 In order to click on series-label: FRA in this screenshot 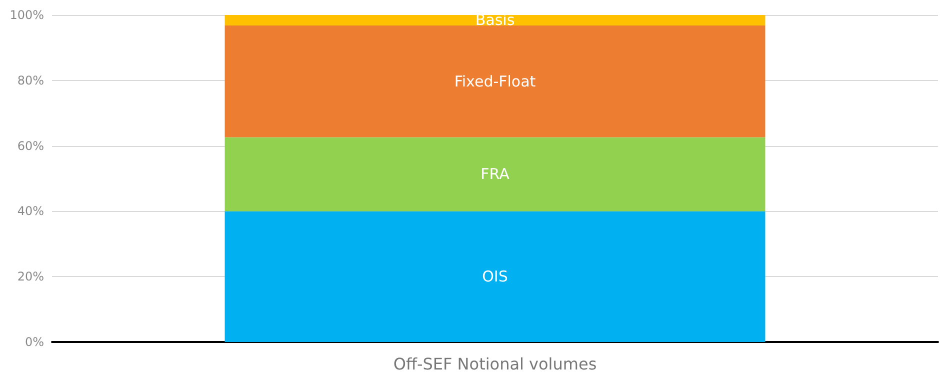, I will do `click(495, 174)`.